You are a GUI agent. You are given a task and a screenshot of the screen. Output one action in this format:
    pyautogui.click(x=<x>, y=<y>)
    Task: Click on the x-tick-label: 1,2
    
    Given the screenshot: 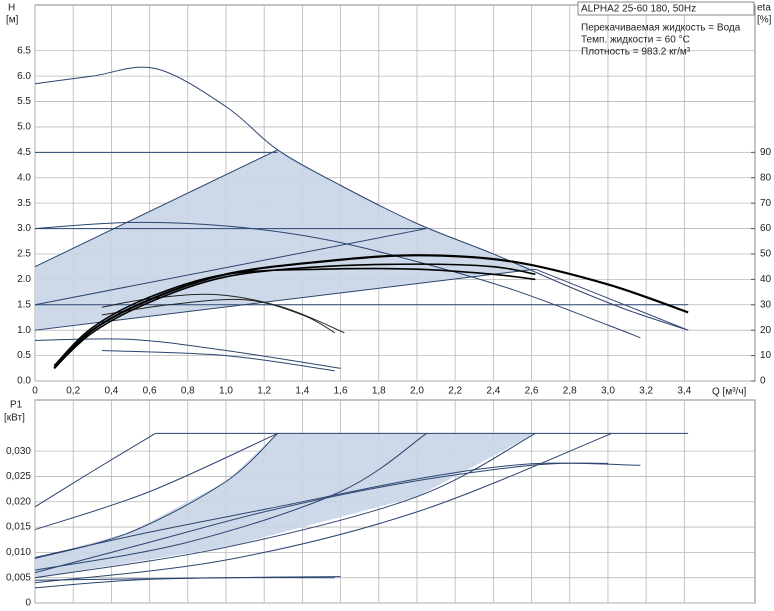 What is the action you would take?
    pyautogui.click(x=264, y=391)
    